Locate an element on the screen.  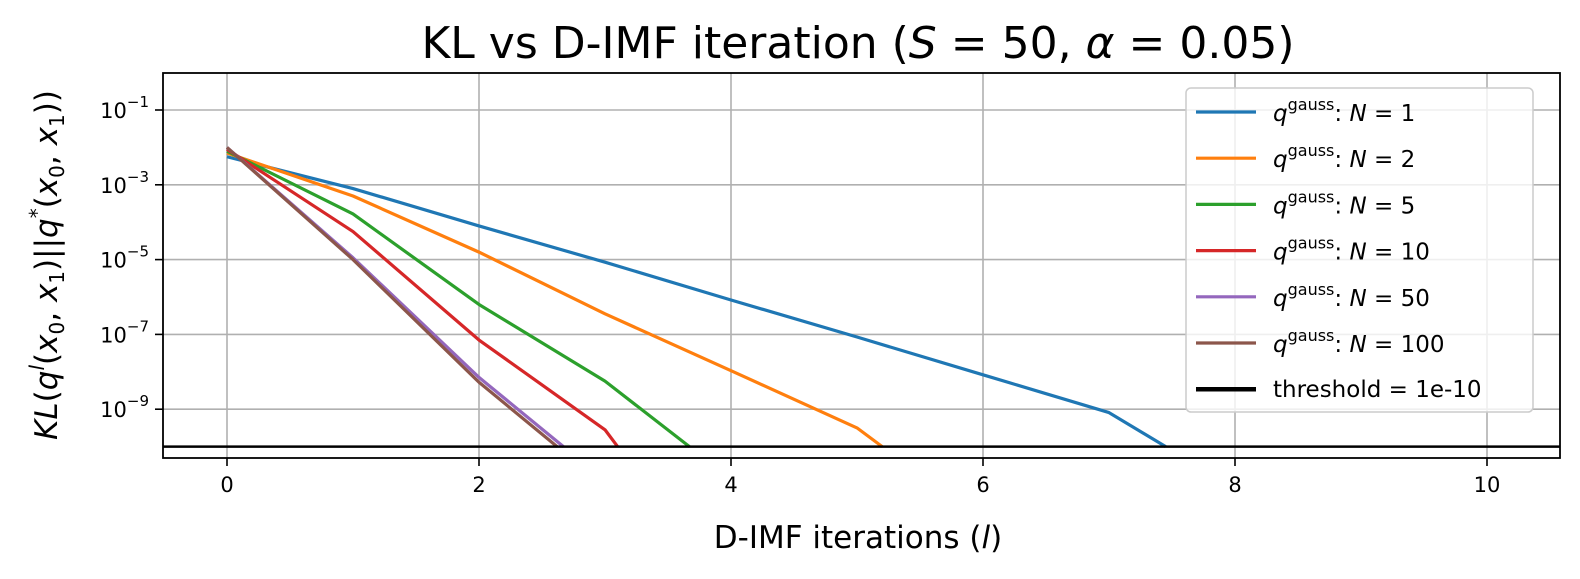
legend-item-n5: qgauss: N = 5 is located at coordinates (1305, 203).